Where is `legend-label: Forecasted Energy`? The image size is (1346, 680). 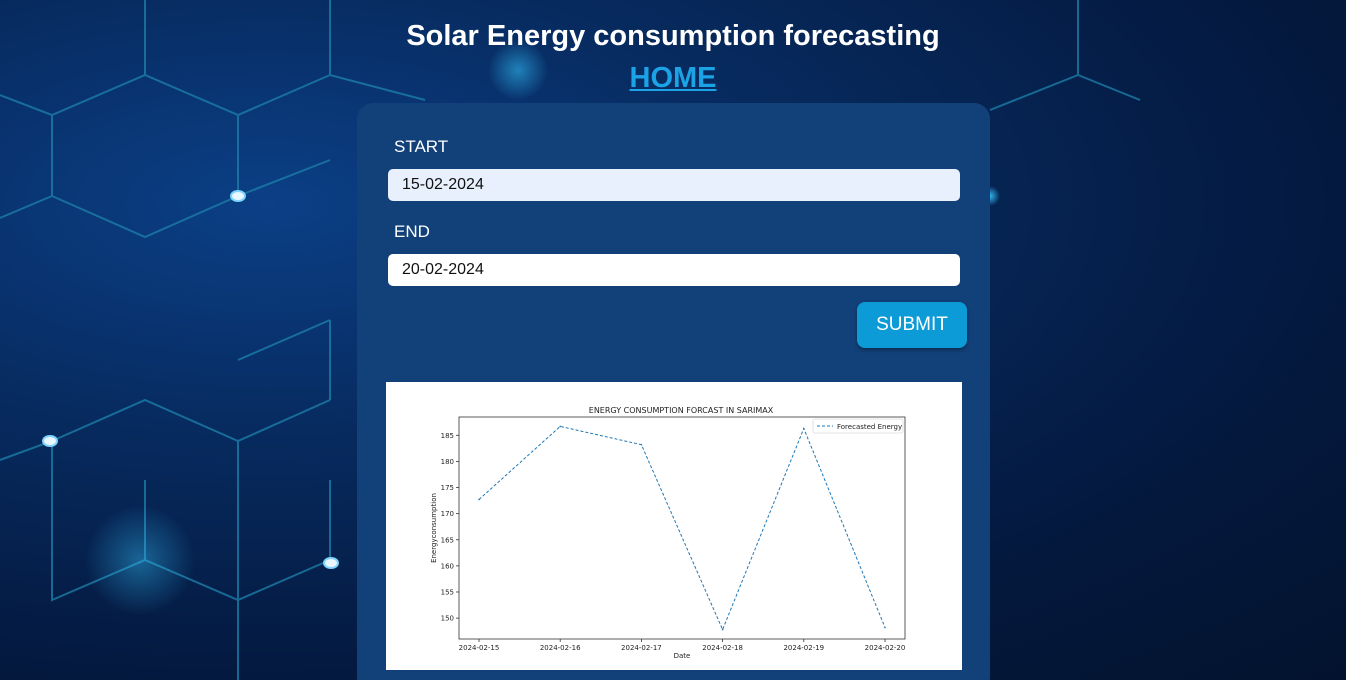
legend-label: Forecasted Energy is located at coordinates (869, 427).